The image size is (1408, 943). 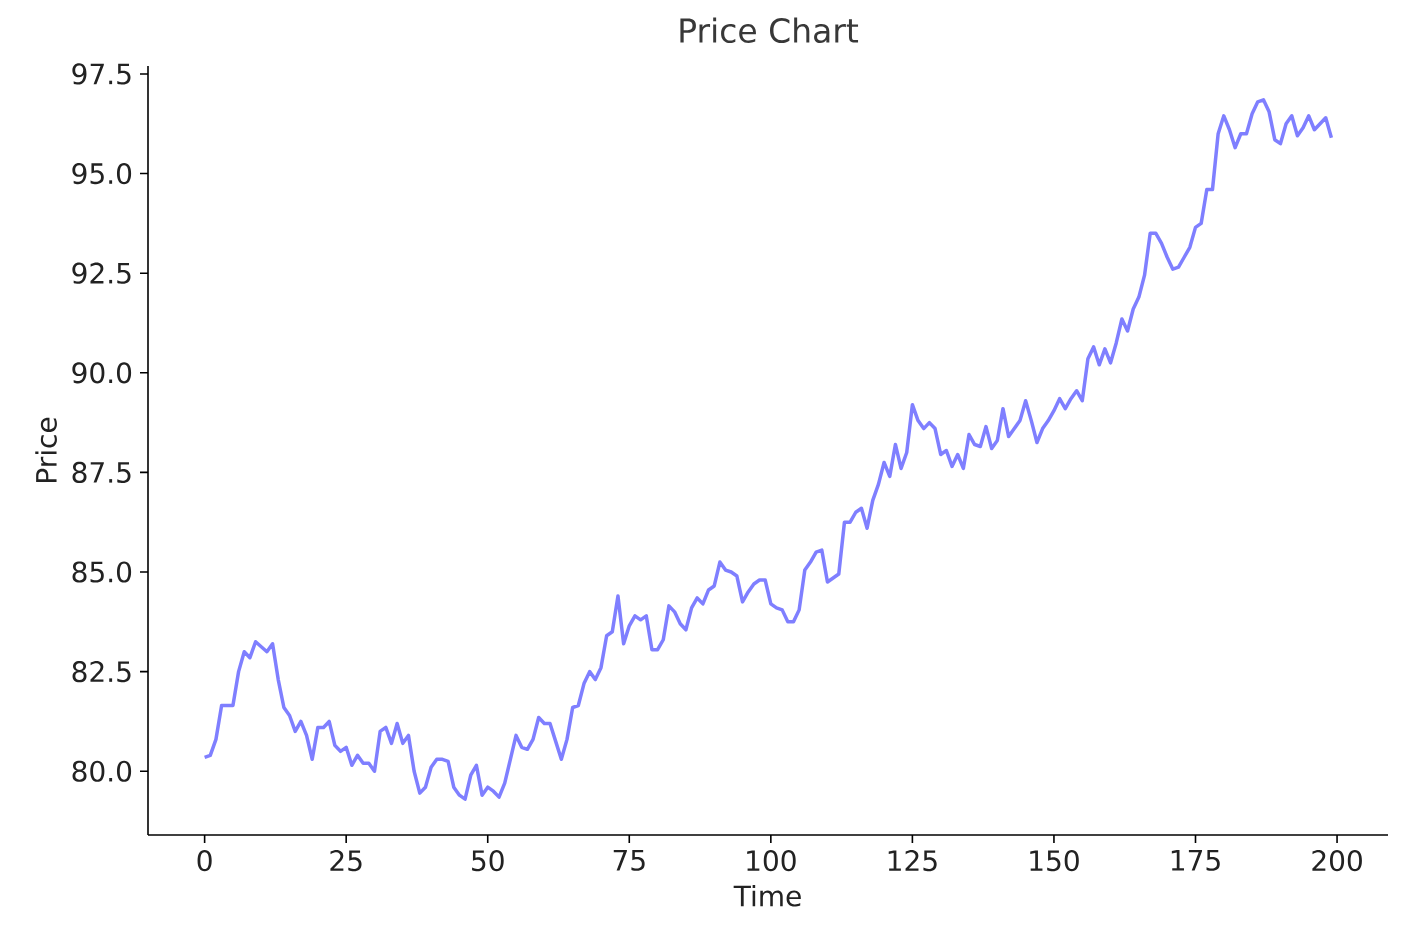 What do you see at coordinates (204, 861) in the screenshot?
I see `x-tick-label: 0` at bounding box center [204, 861].